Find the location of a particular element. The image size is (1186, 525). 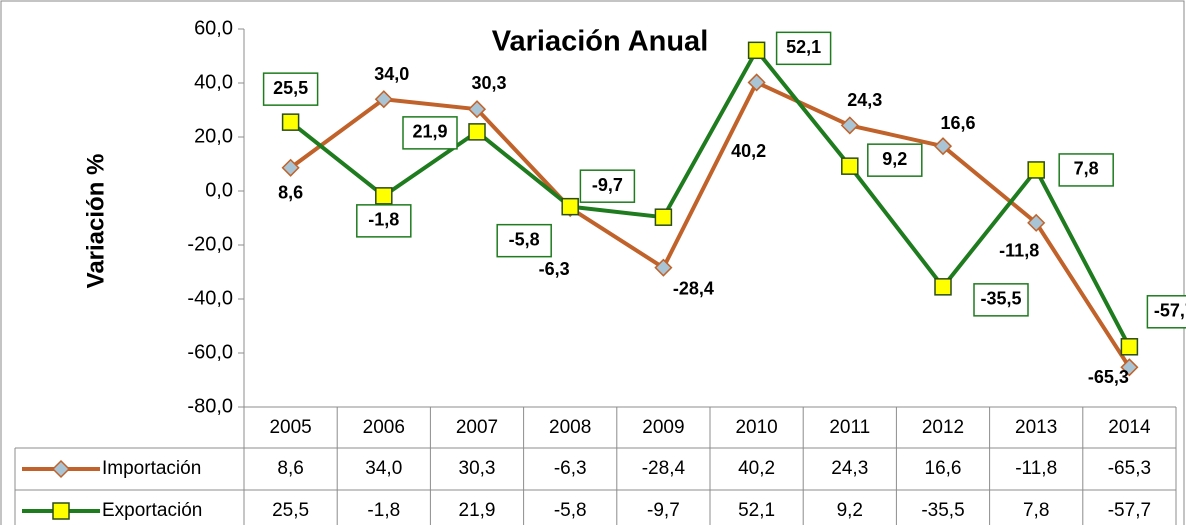

table-cell: 8,6 is located at coordinates (290, 468).